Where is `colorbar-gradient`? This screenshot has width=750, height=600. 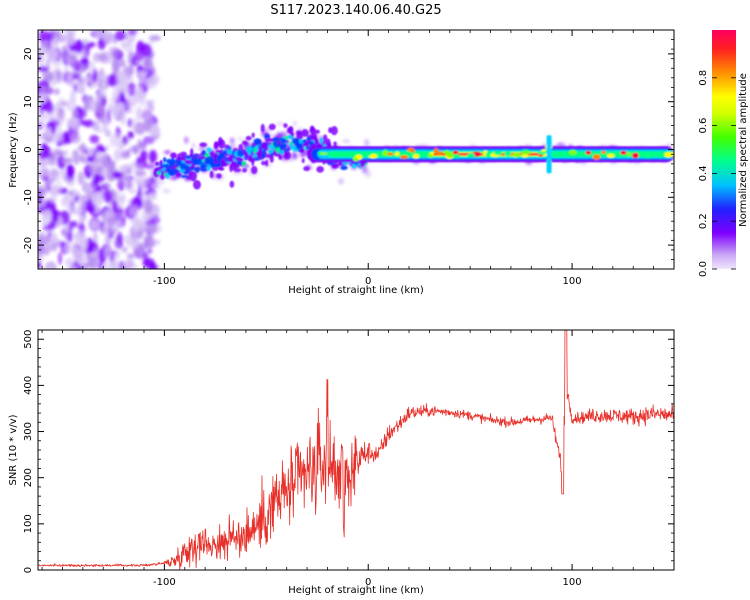
colorbar-gradient is located at coordinates (724, 149).